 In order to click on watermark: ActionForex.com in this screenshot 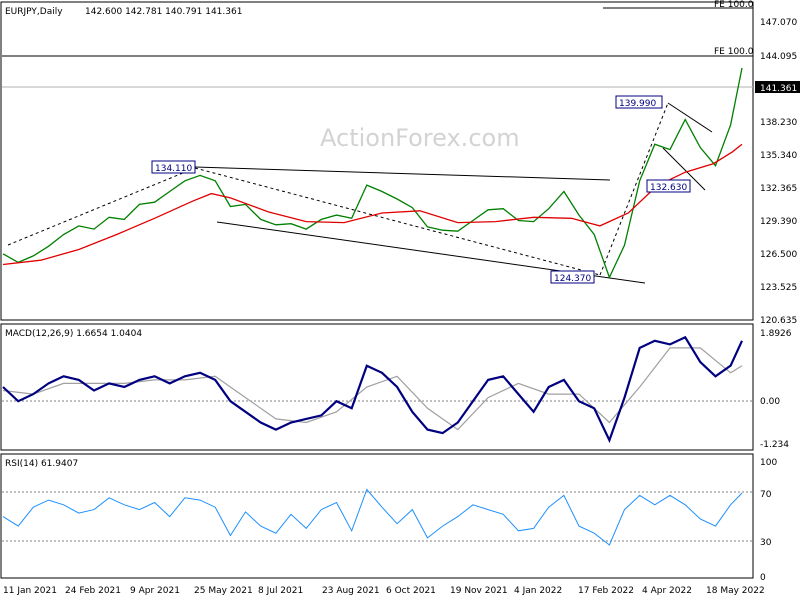, I will do `click(420, 138)`.